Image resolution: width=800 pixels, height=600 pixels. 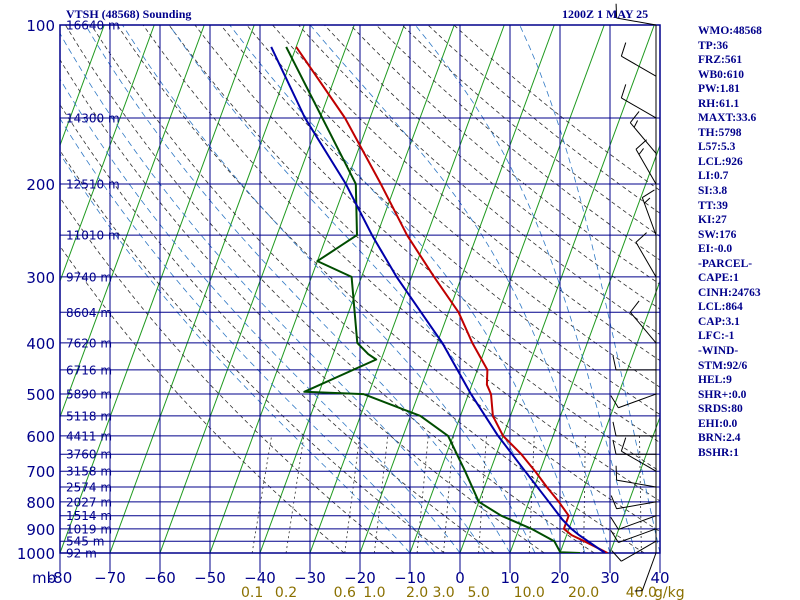 I want to click on temperature-tick-label: 0, so click(x=460, y=578).